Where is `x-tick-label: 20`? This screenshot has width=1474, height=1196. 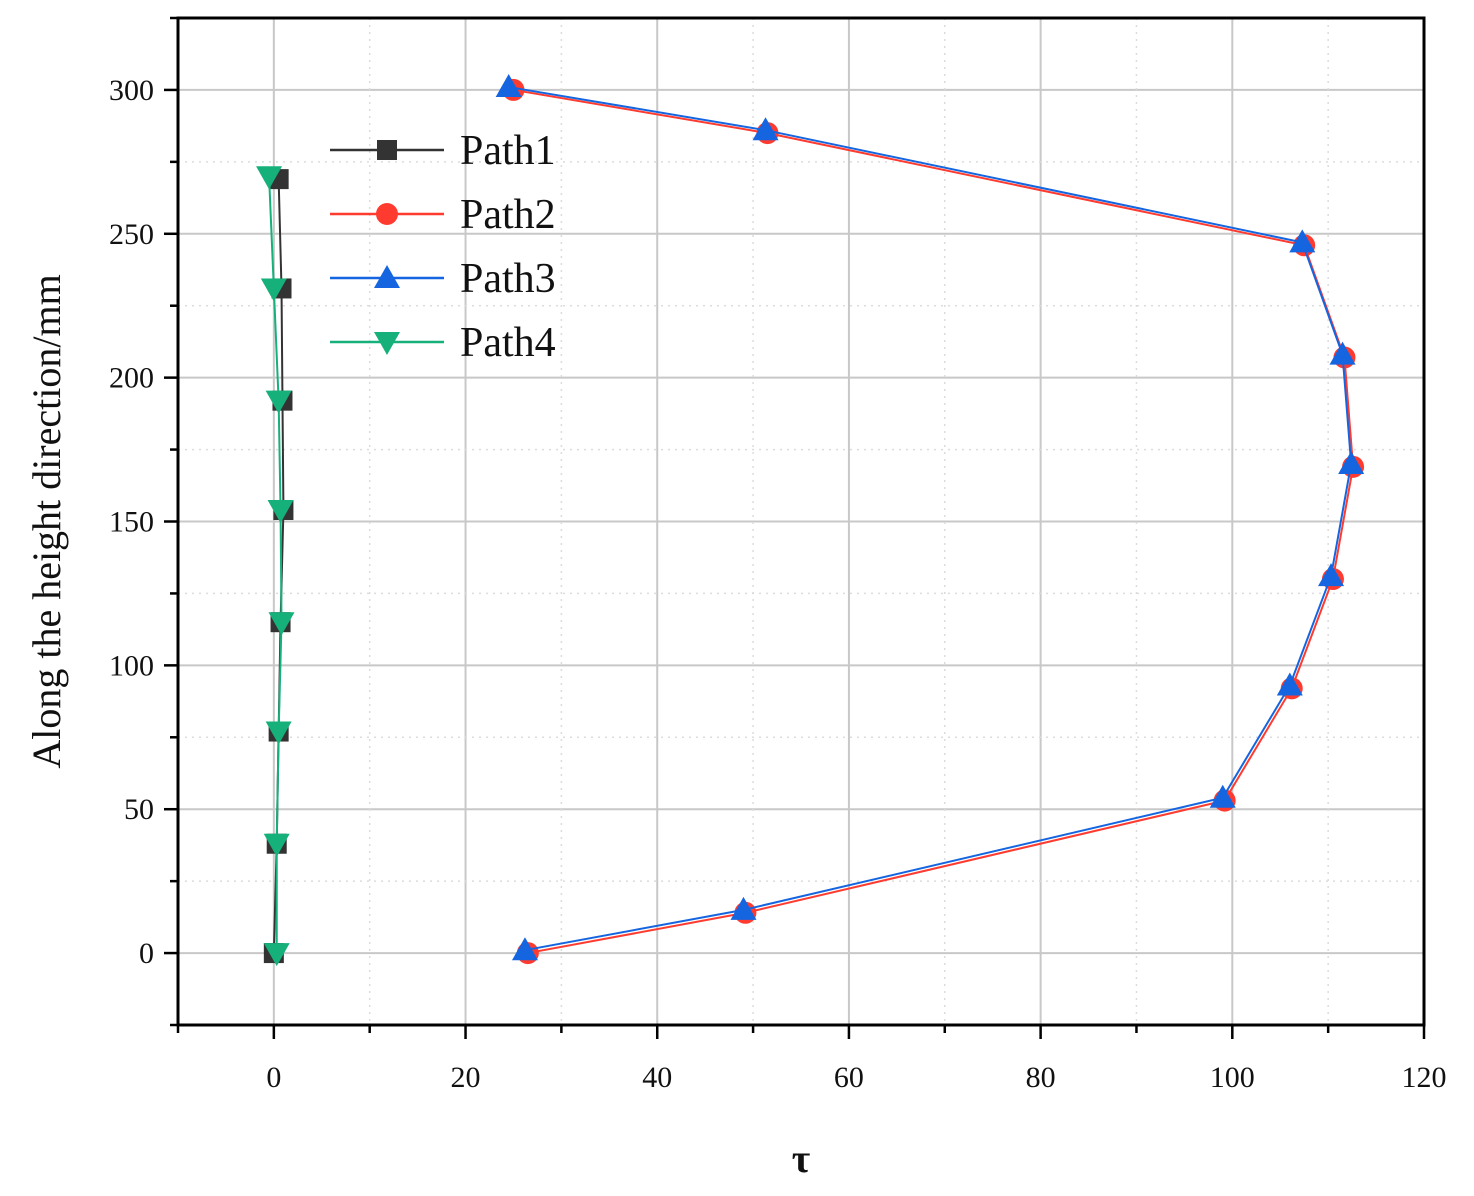
x-tick-label: 20 is located at coordinates (466, 1077).